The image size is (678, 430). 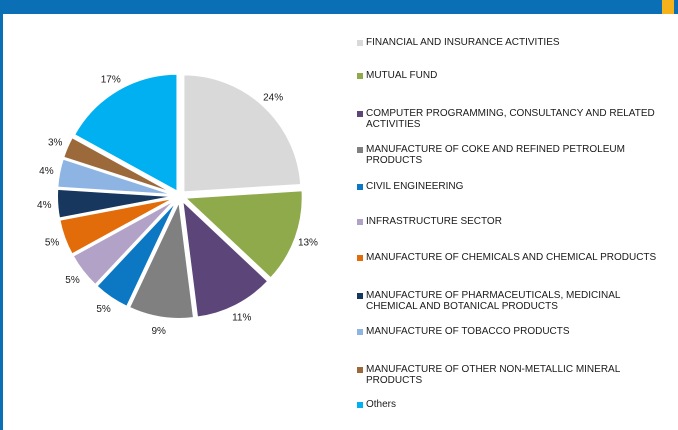 What do you see at coordinates (116, 177) in the screenshot?
I see `pie-slice-manufacture-of-tobacco-products` at bounding box center [116, 177].